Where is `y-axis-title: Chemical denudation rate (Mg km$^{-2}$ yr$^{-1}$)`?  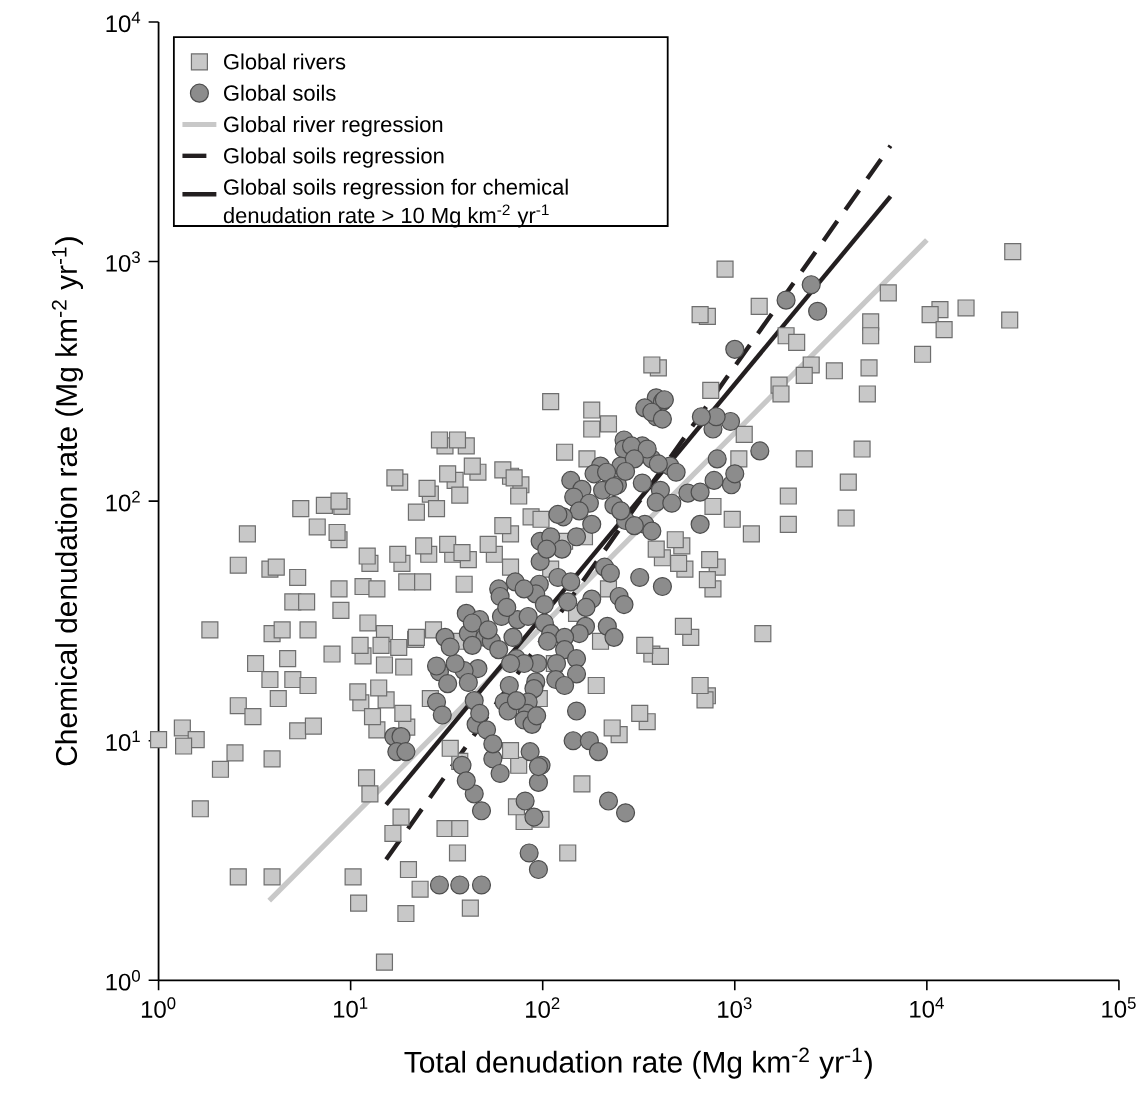 y-axis-title: Chemical denudation rate (Mg km$^{-2}$ yr$^{-1}$) is located at coordinates (67, 501).